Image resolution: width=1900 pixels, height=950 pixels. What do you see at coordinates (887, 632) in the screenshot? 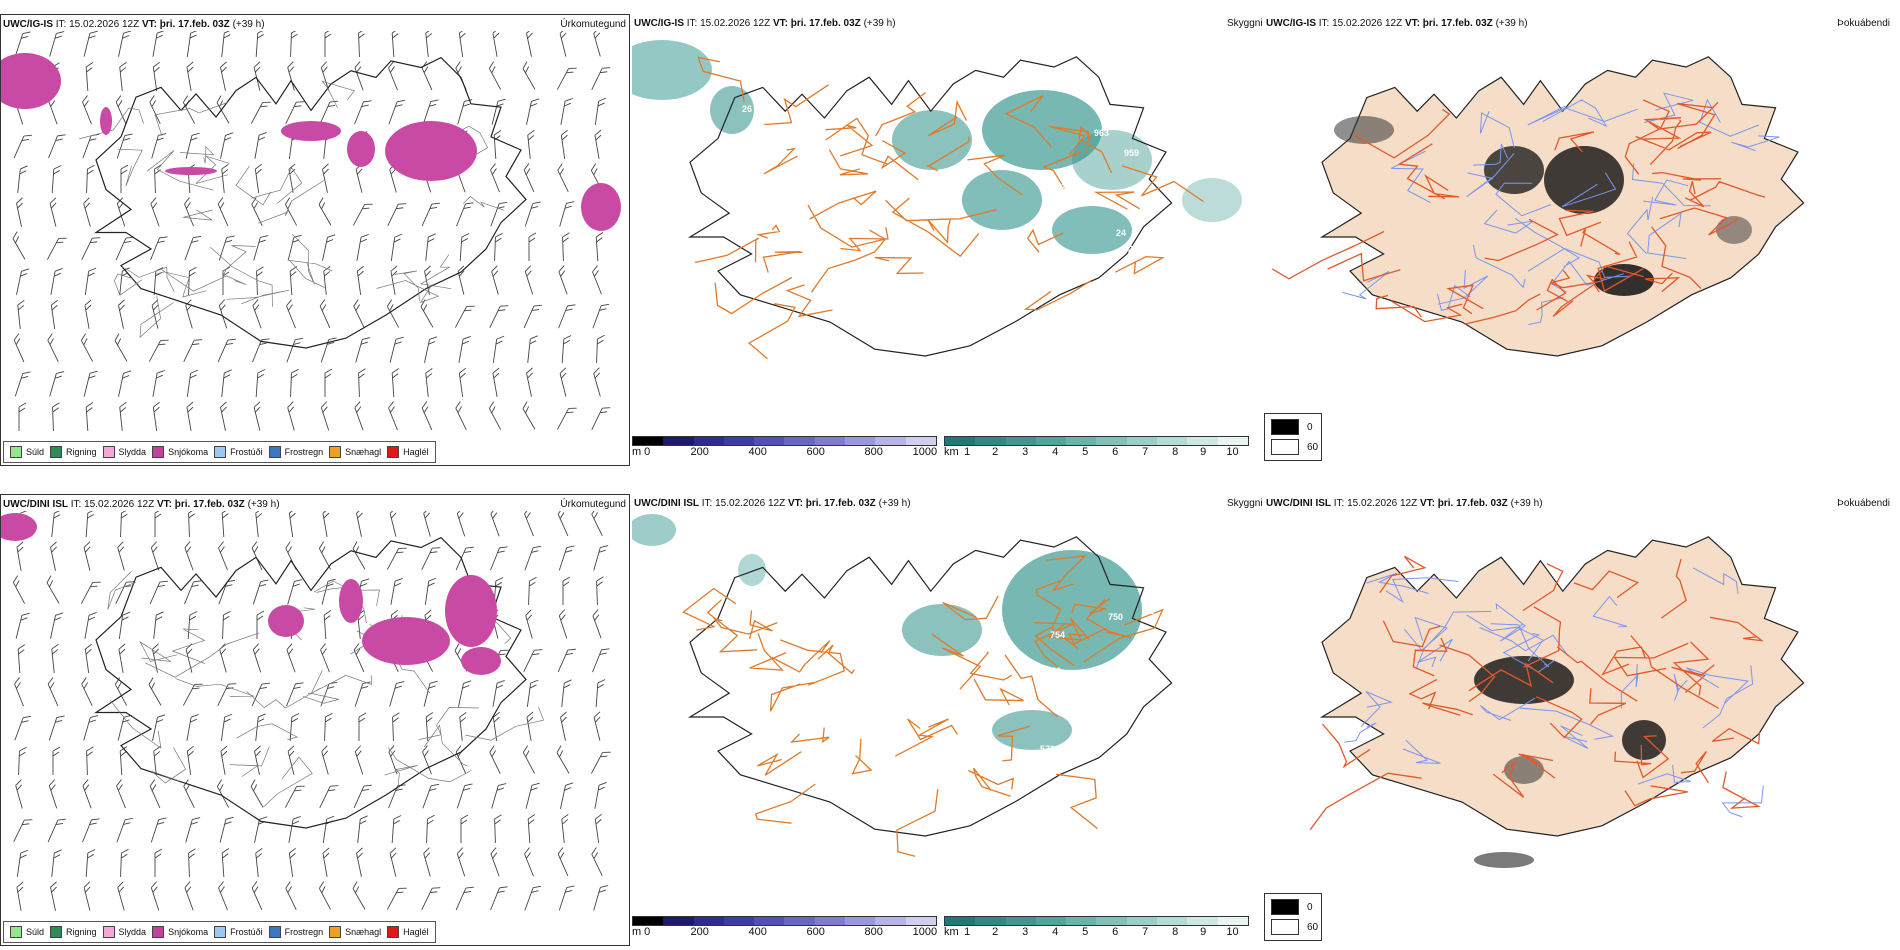
I see `visibility-areas` at bounding box center [887, 632].